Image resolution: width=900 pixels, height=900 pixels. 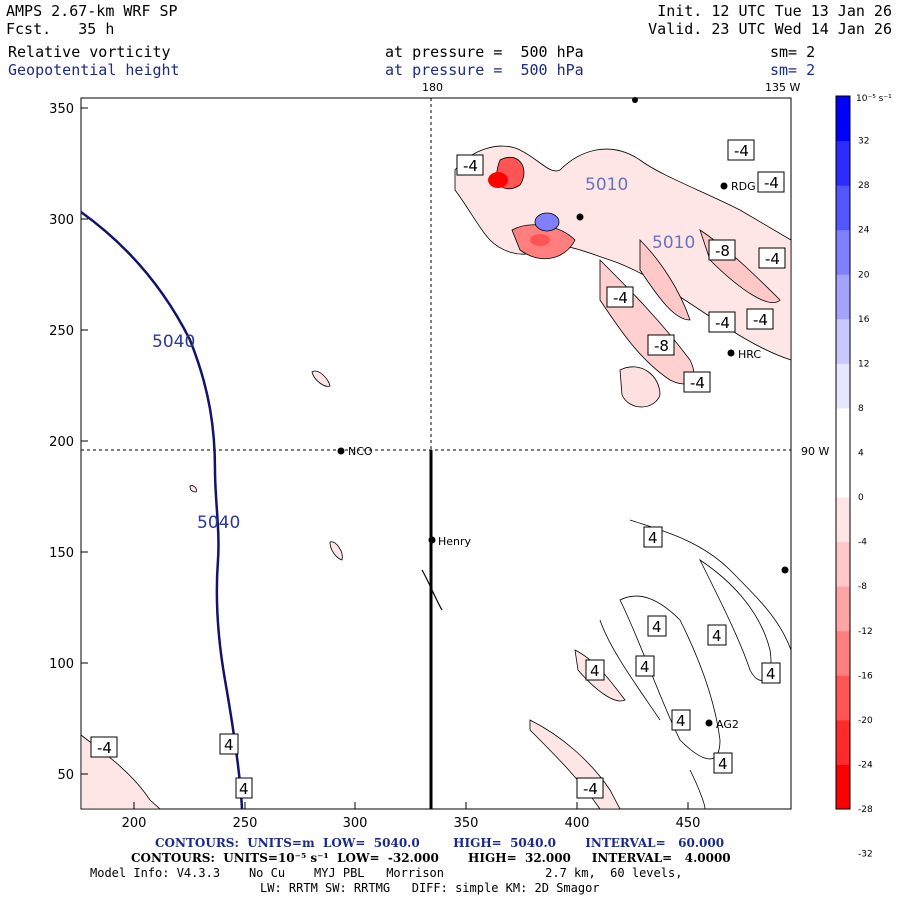 What do you see at coordinates (861, 409) in the screenshot?
I see `colorbar-tick-label: 8` at bounding box center [861, 409].